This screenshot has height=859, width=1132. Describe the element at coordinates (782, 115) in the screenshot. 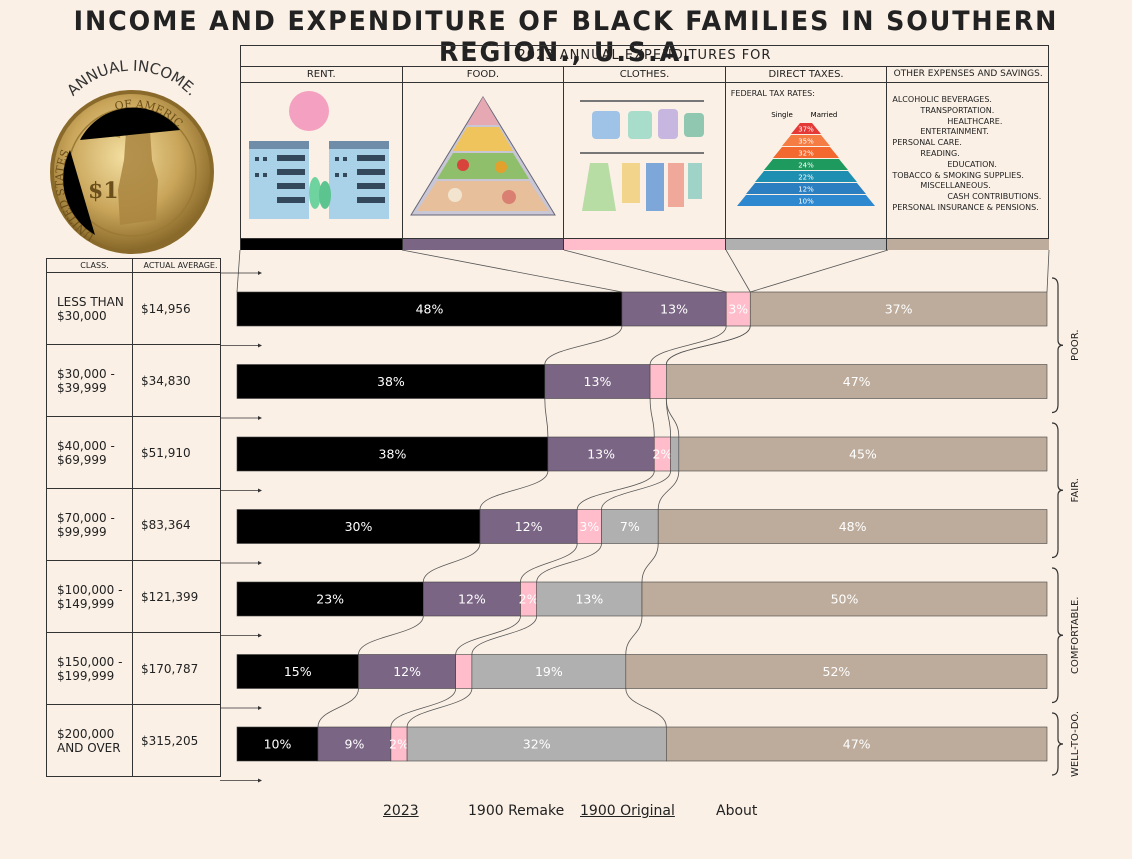

I see `tax-single-label: Single` at that location.